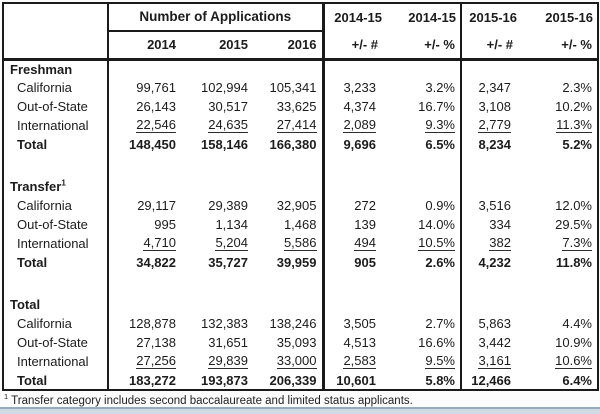 The width and height of the screenshot is (600, 414). I want to click on cell-value: 4,710, so click(159, 243).